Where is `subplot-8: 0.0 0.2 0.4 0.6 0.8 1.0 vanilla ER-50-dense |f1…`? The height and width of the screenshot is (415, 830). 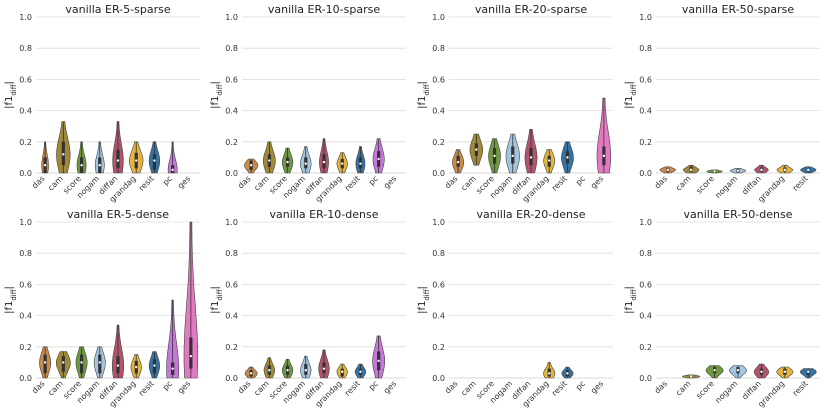
subplot-8: 0.0 0.2 0.4 0.6 0.8 1.0 vanilla ER-50-dense |f1… is located at coordinates (722, 308).